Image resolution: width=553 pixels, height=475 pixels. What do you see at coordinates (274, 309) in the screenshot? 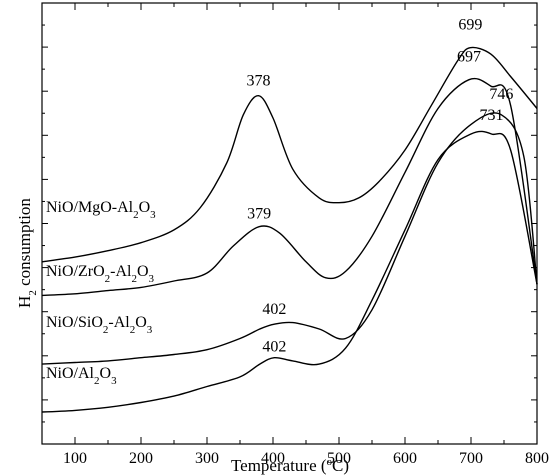
I see `peak-label-3-1: 402` at bounding box center [274, 309].